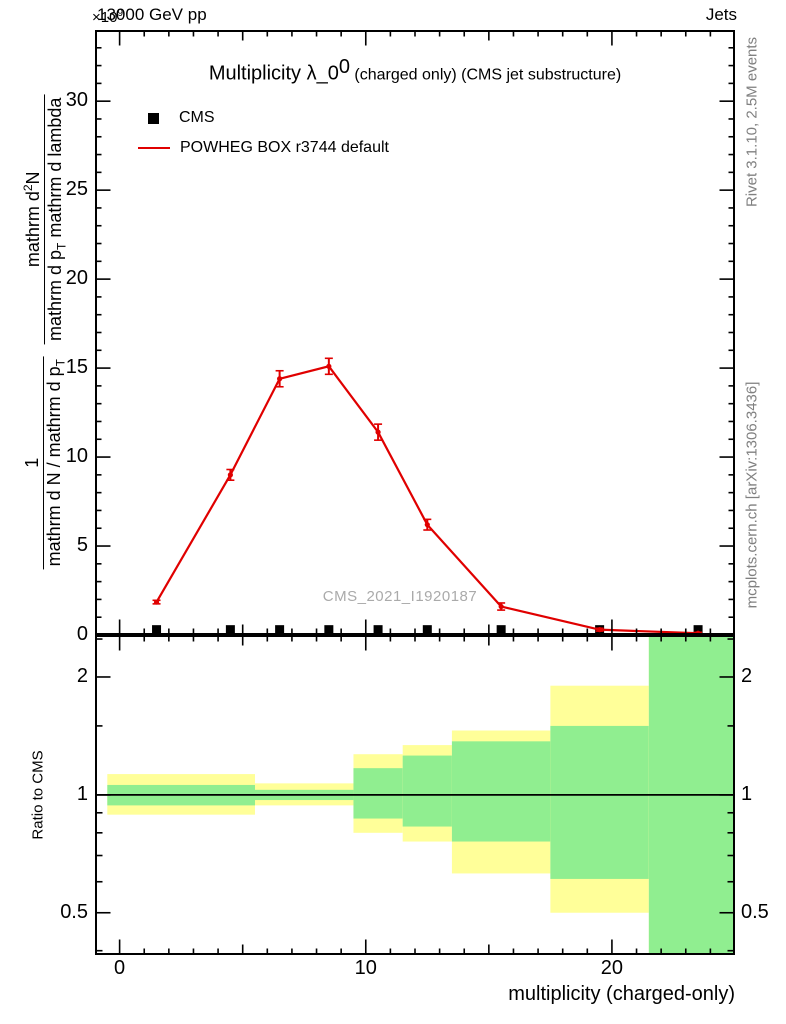 The width and height of the screenshot is (786, 1024). What do you see at coordinates (153, 118) in the screenshot?
I see `cms-square-marker-swatch` at bounding box center [153, 118].